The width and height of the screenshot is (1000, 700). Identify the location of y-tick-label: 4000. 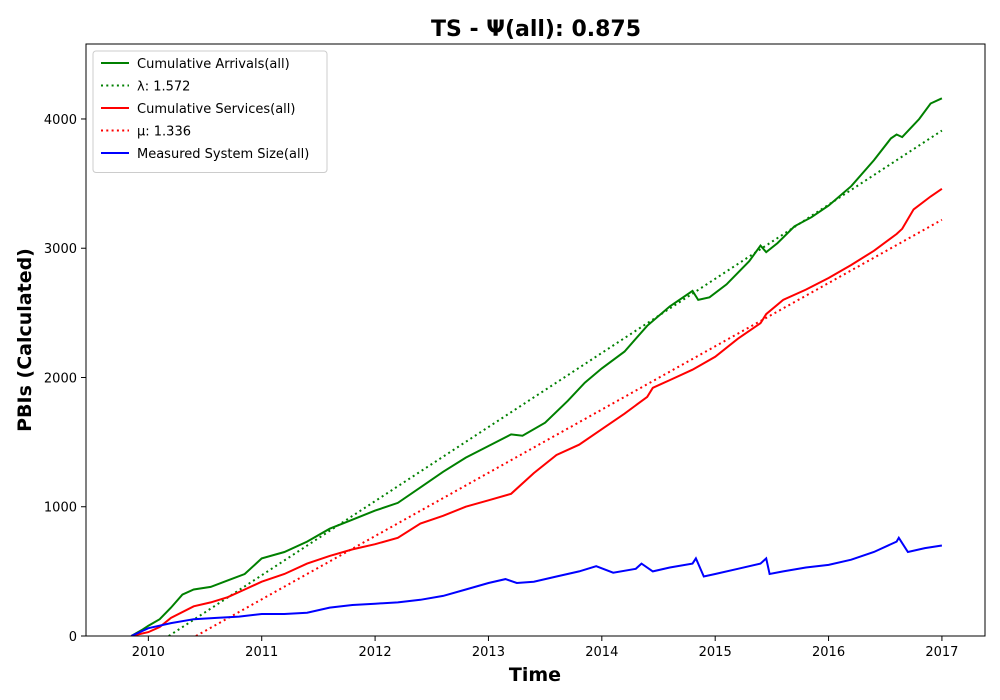
(60, 120).